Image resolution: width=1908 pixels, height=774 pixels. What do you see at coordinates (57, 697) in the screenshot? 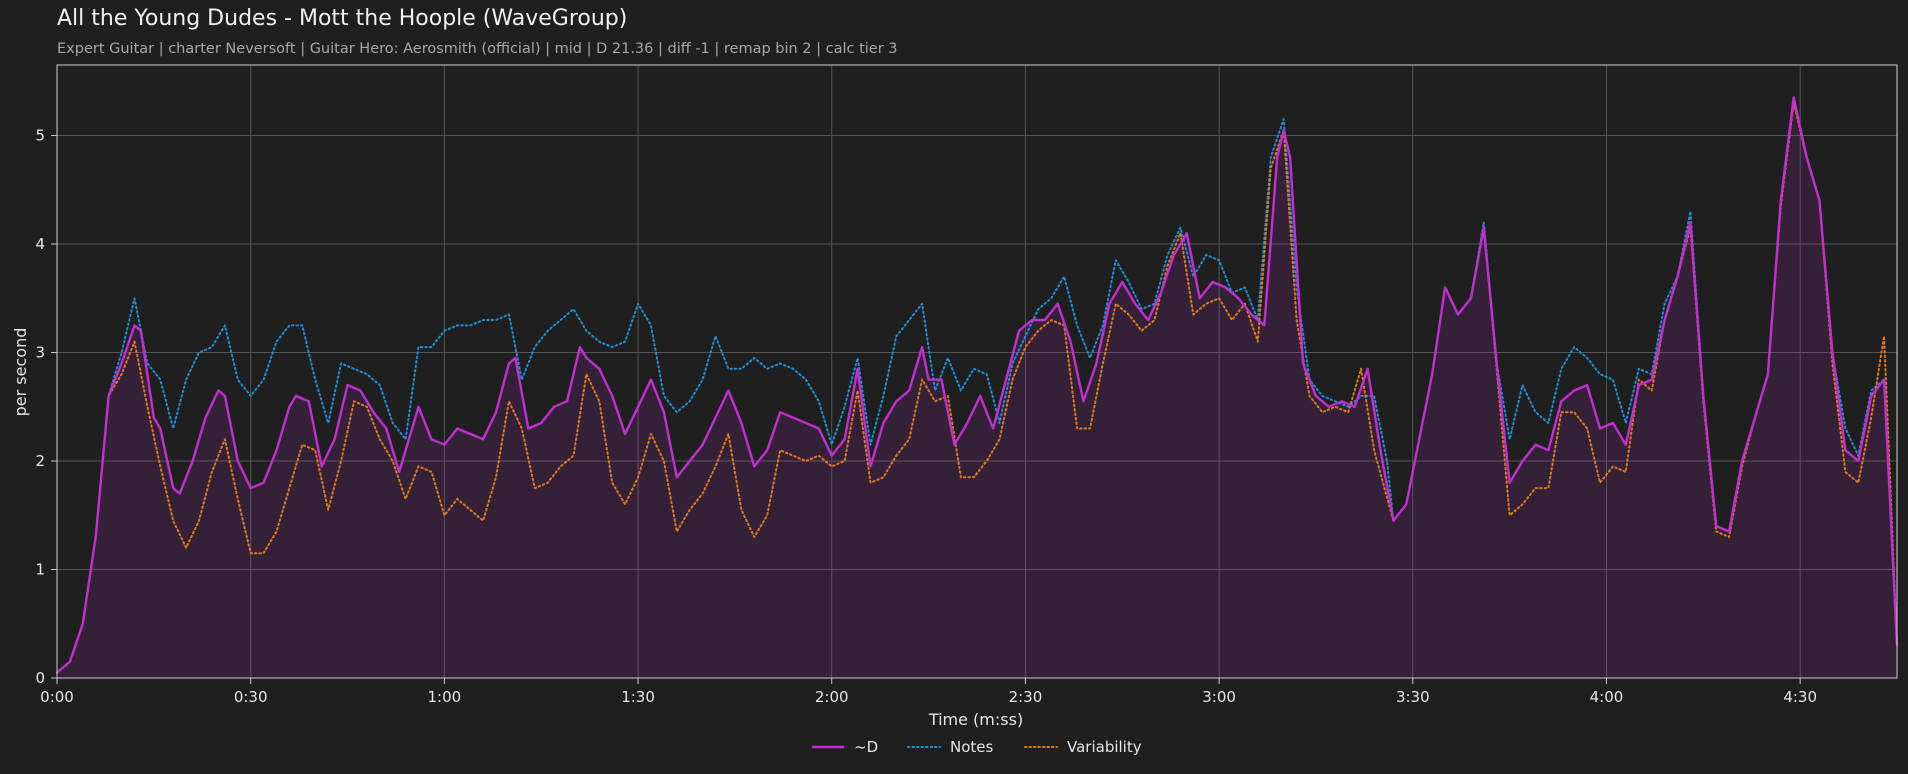
I see `x-tick-label: 0:00` at bounding box center [57, 697].